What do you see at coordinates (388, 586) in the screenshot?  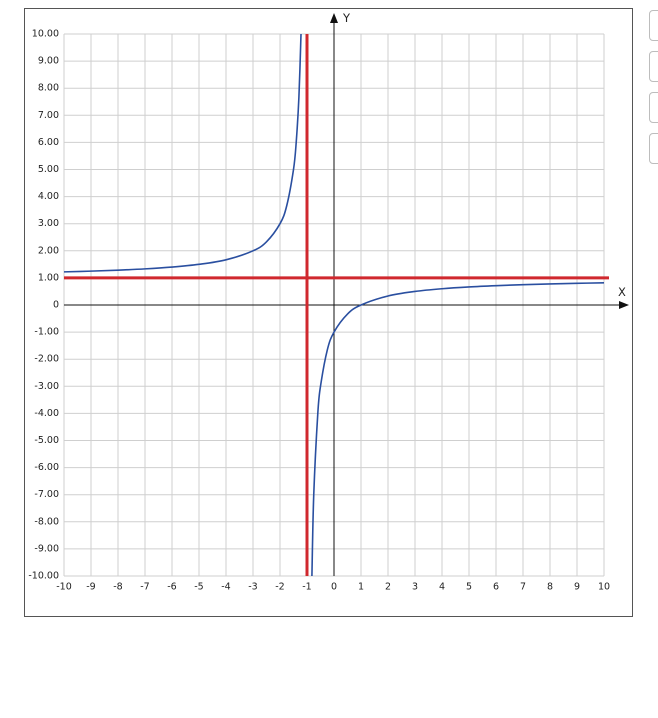 I see `x-tick-label: 2` at bounding box center [388, 586].